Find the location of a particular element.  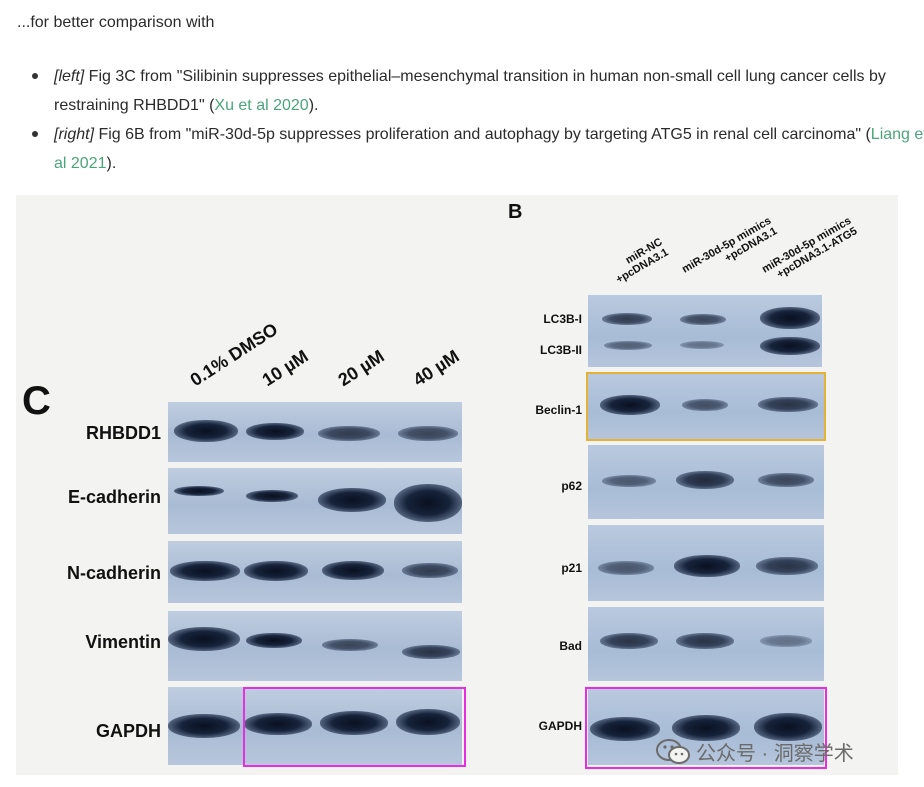

blot-strip-bad is located at coordinates (706, 644).